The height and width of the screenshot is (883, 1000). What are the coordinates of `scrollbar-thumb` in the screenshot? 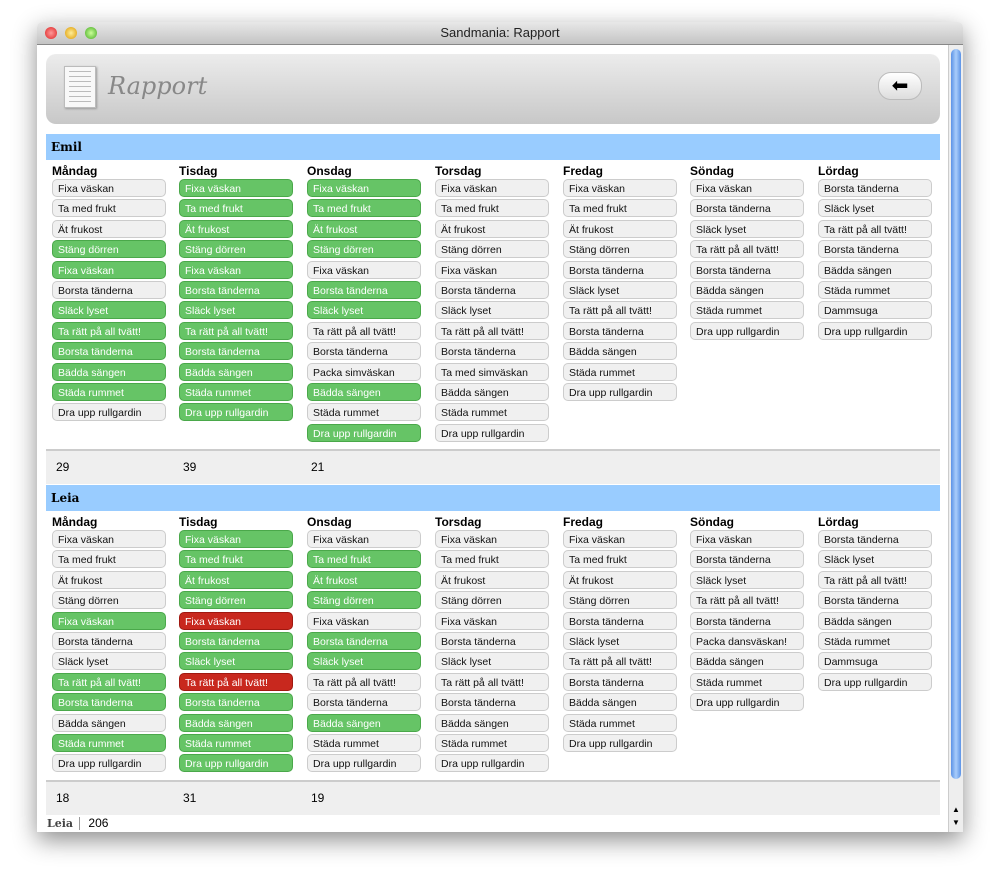 It's located at (956, 414).